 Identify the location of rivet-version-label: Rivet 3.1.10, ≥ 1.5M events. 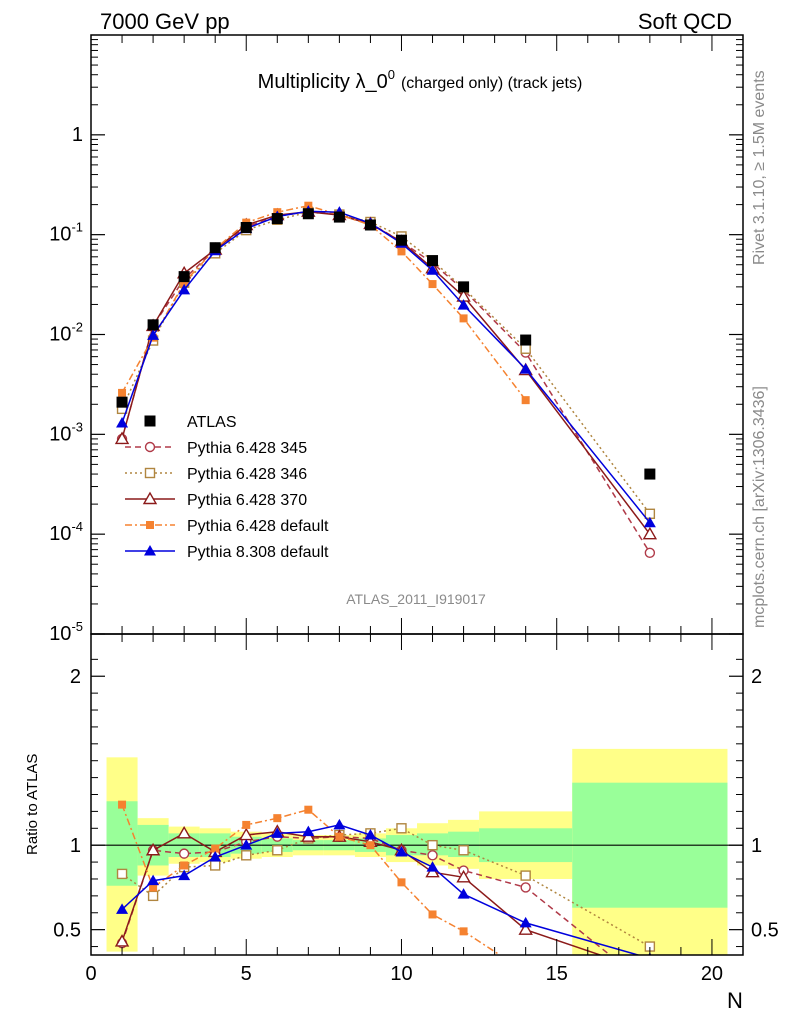
(759, 167).